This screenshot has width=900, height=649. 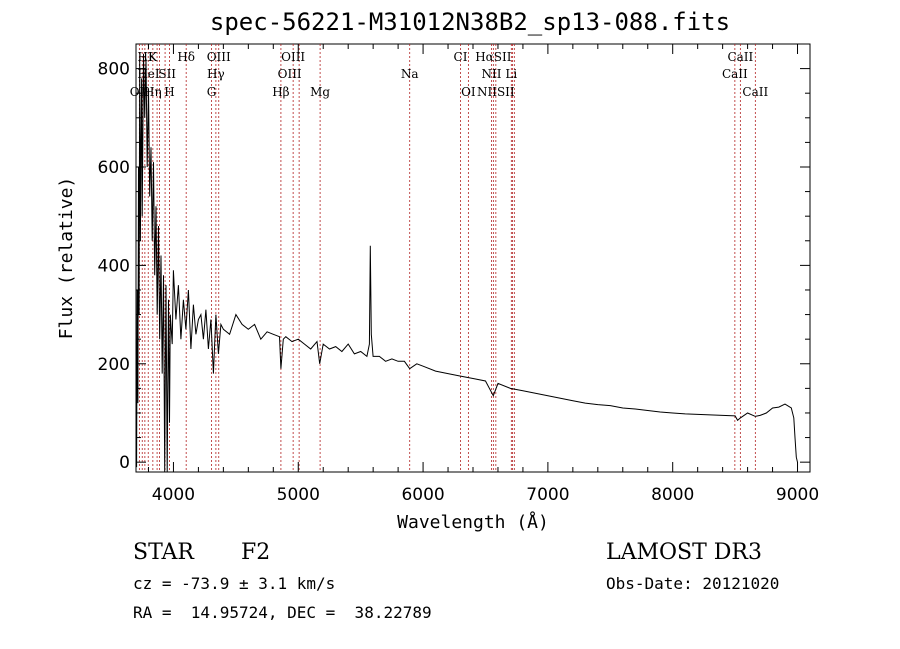 What do you see at coordinates (422, 495) in the screenshot?
I see `x-tick-label: 6000` at bounding box center [422, 495].